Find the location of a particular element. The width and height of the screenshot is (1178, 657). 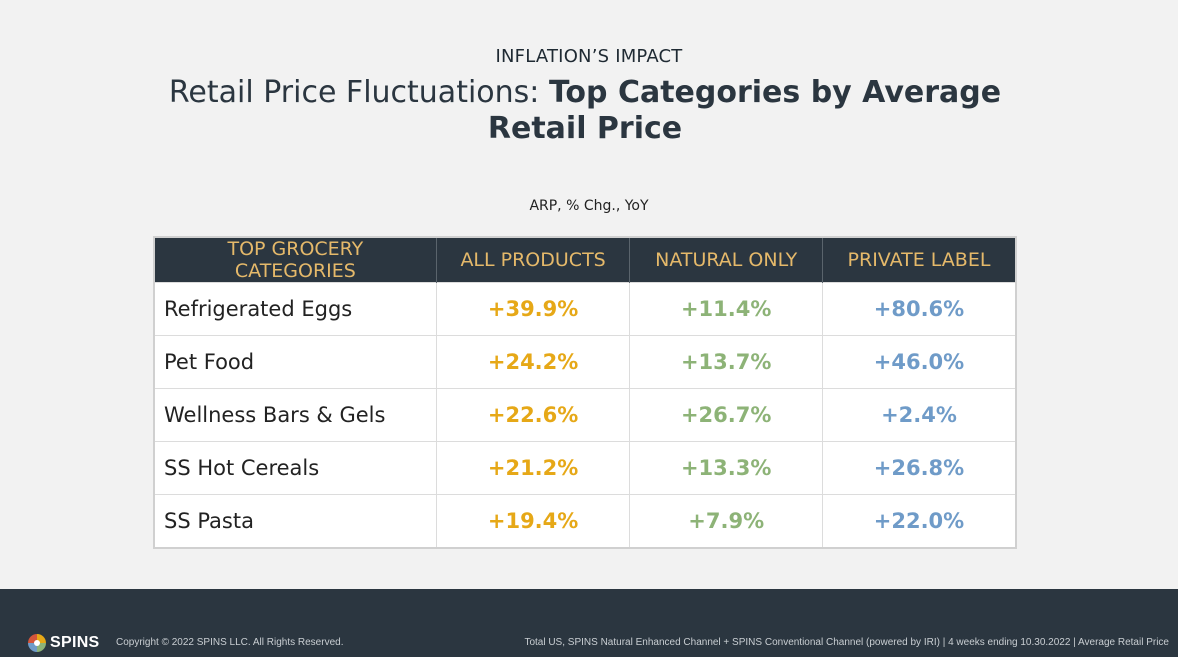

table-row: SS Pasta +19.4% +7.9% +22.0% is located at coordinates (585, 521).